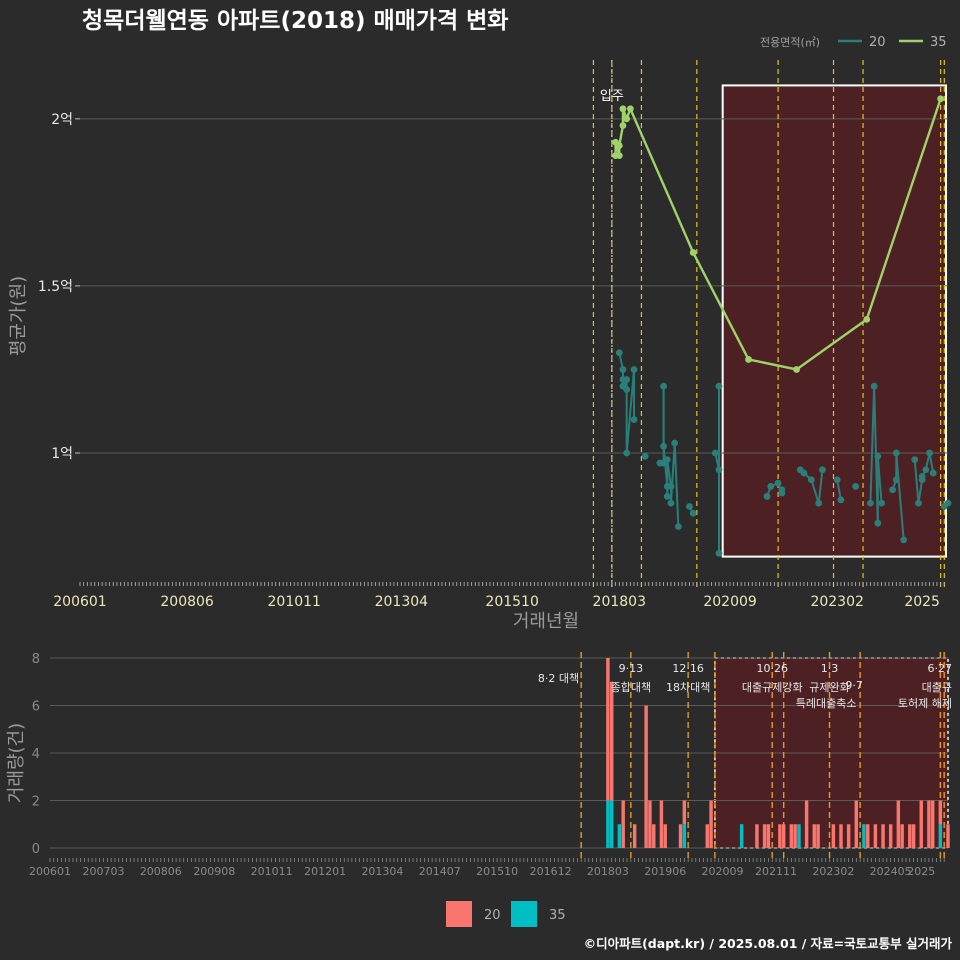 This screenshot has width=960, height=960. I want to click on y-axis-title: 거래량(건), so click(16, 763).